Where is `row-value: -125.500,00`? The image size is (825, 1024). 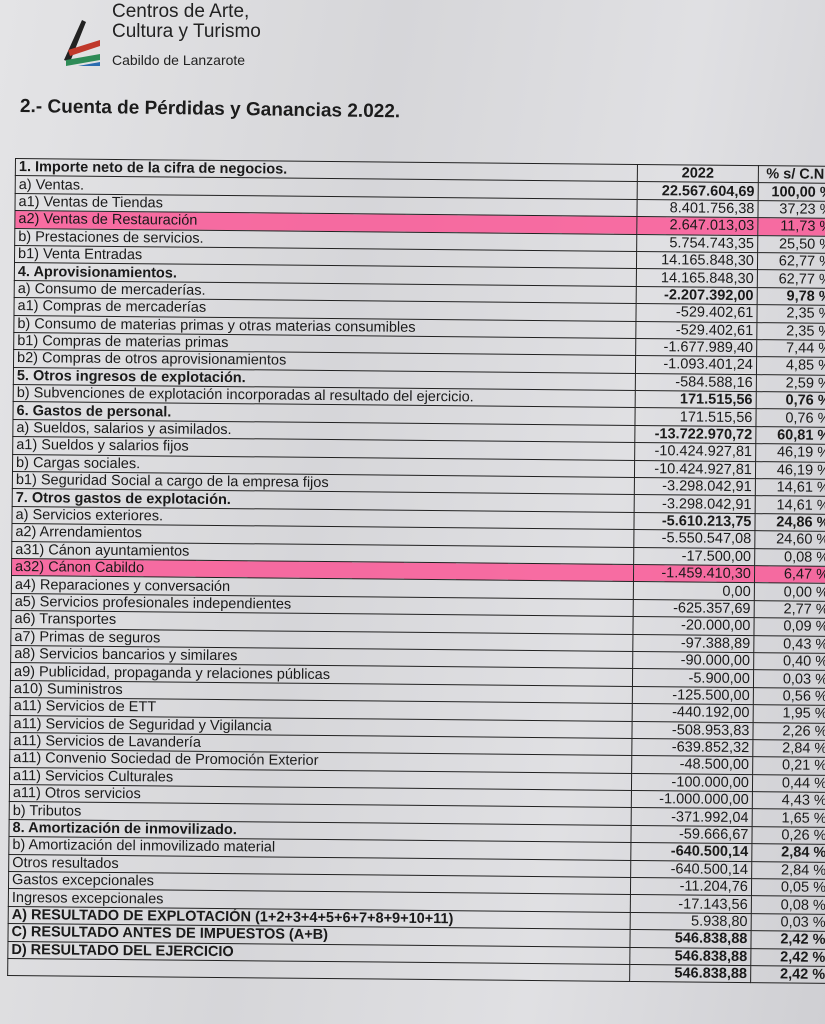 row-value: -125.500,00 is located at coordinates (693, 695).